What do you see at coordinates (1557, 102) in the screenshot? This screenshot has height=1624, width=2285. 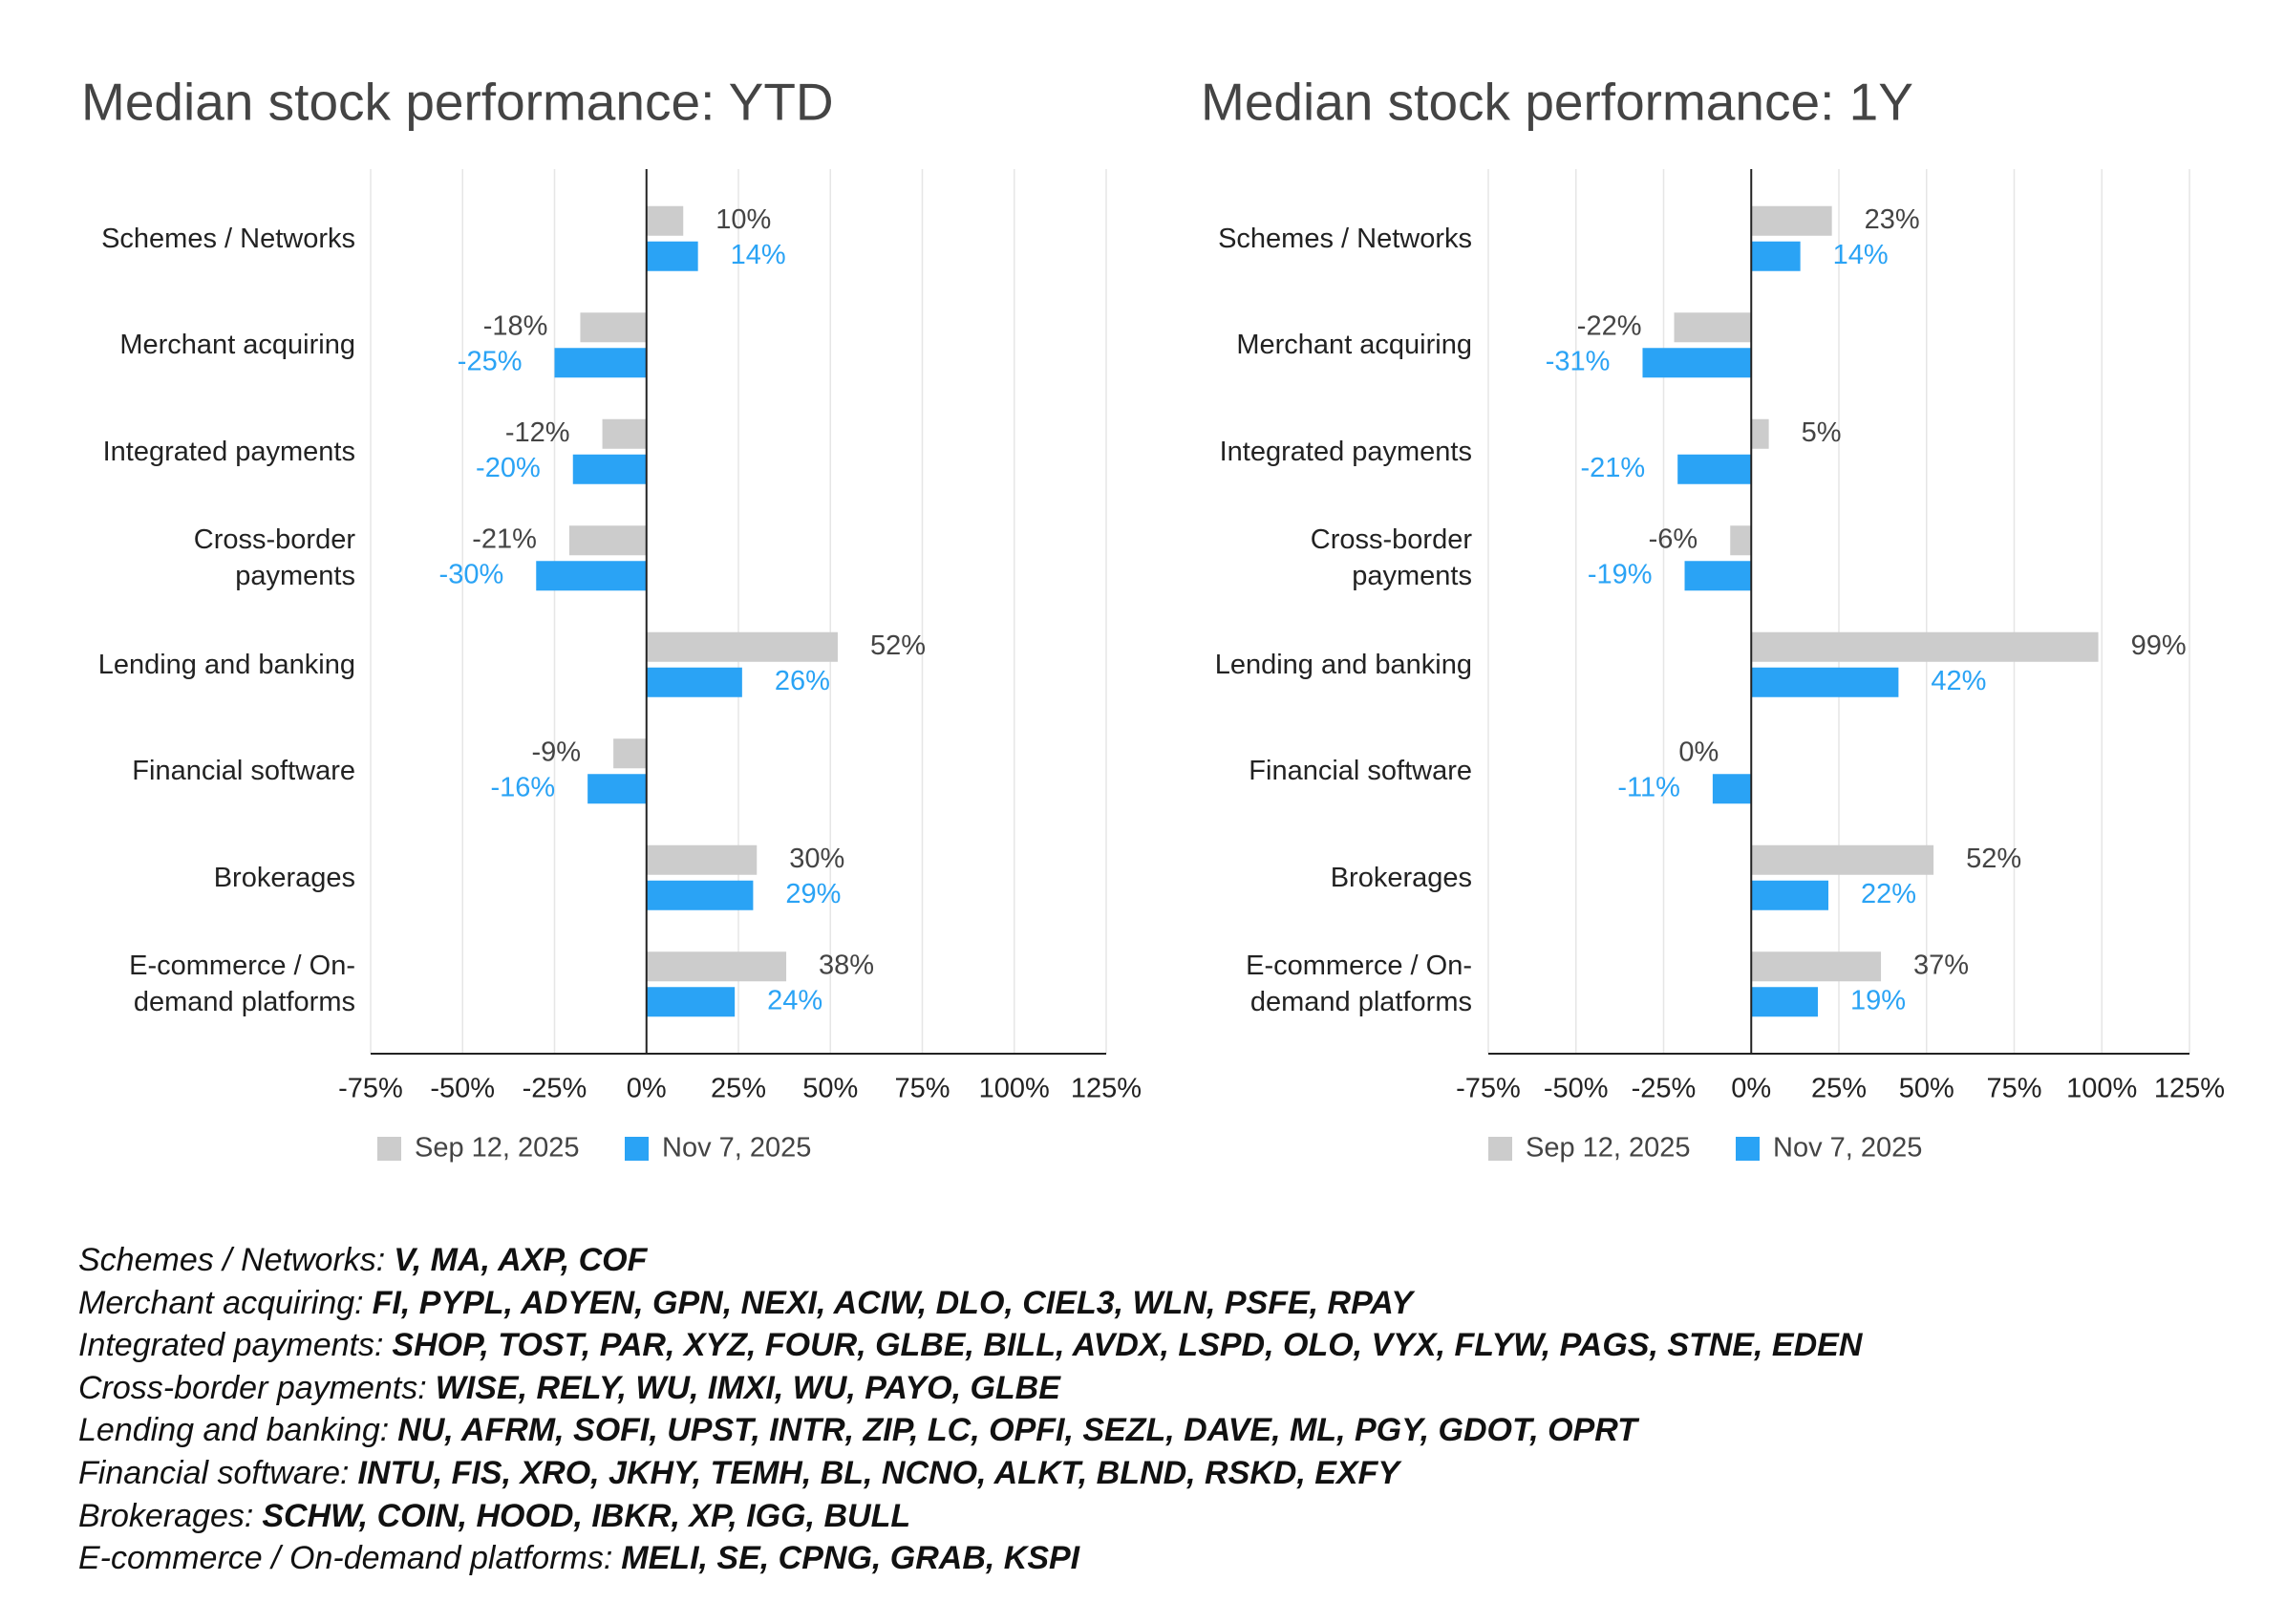 I see `chart-title: Median stock performance: 1Y` at bounding box center [1557, 102].